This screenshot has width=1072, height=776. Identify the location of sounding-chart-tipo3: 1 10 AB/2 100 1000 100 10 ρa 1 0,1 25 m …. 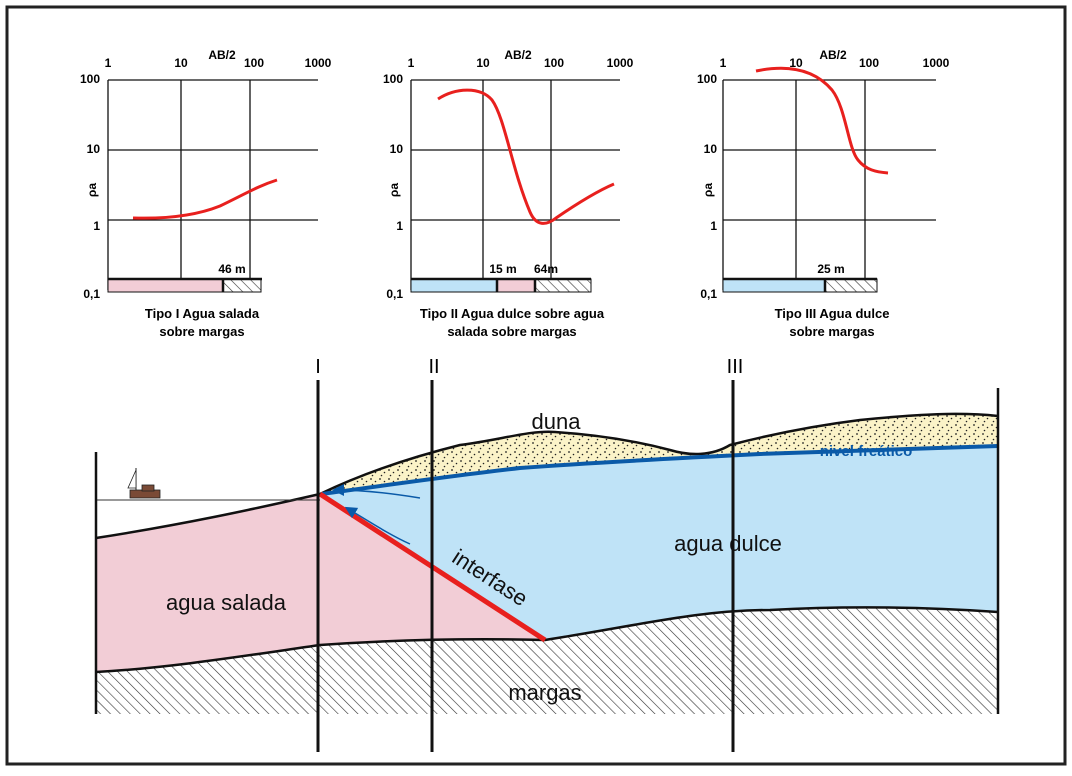
(823, 193).